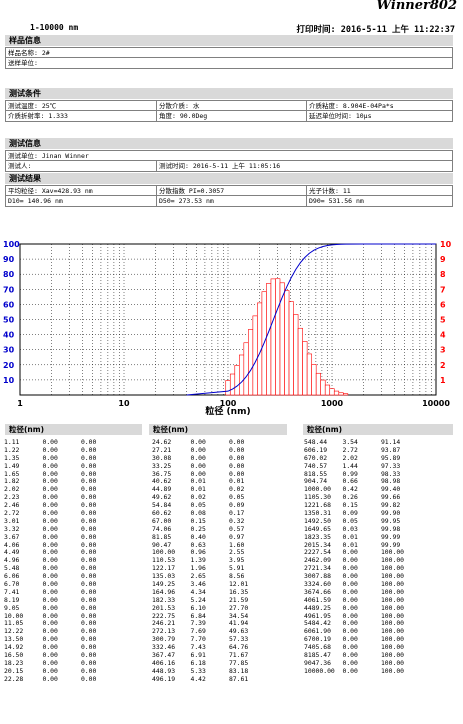  Describe the element at coordinates (200, 607) in the screenshot. I see `table-row: 201.53 6.10 27.70` at that location.